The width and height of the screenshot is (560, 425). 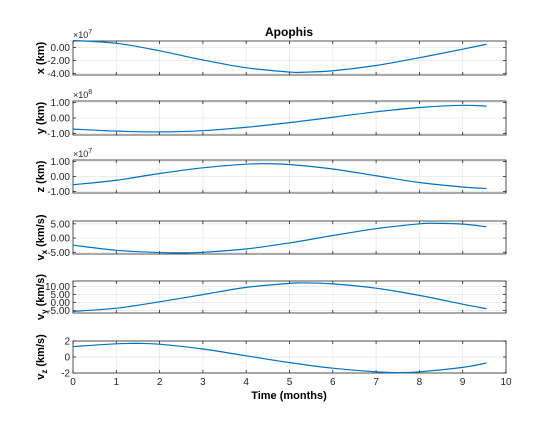 What do you see at coordinates (41, 176) in the screenshot?
I see `panel-3-y-axis-label: z (km)` at bounding box center [41, 176].